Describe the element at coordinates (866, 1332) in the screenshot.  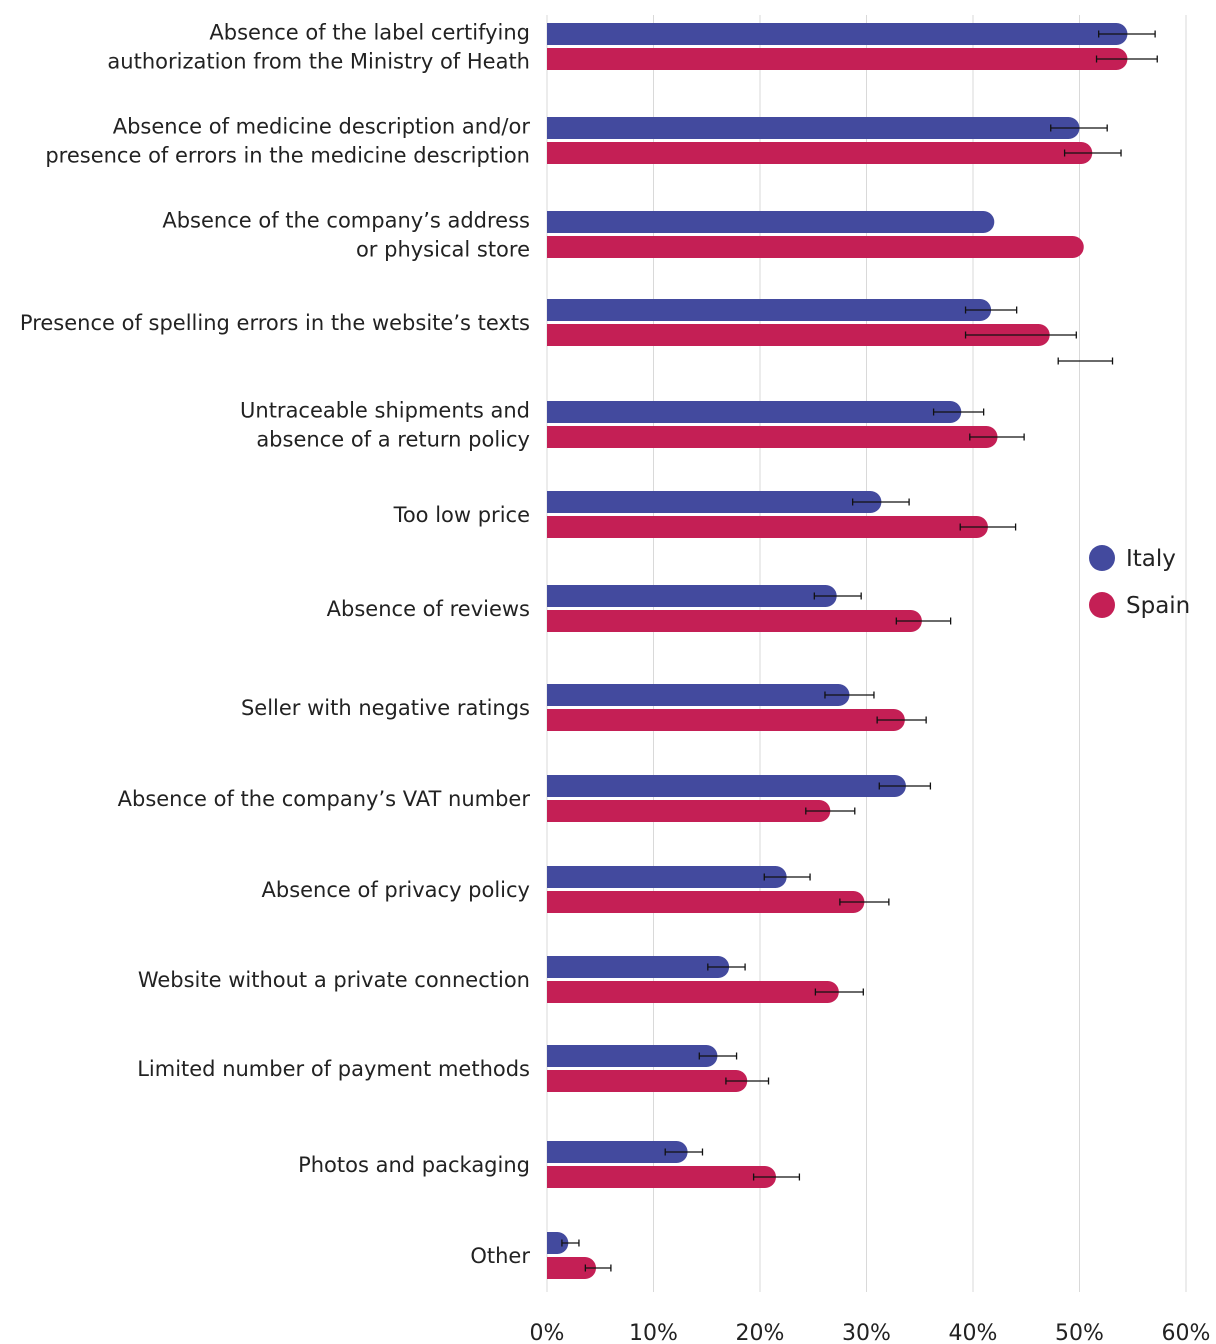
I see `x-tick-label: 30%` at that location.